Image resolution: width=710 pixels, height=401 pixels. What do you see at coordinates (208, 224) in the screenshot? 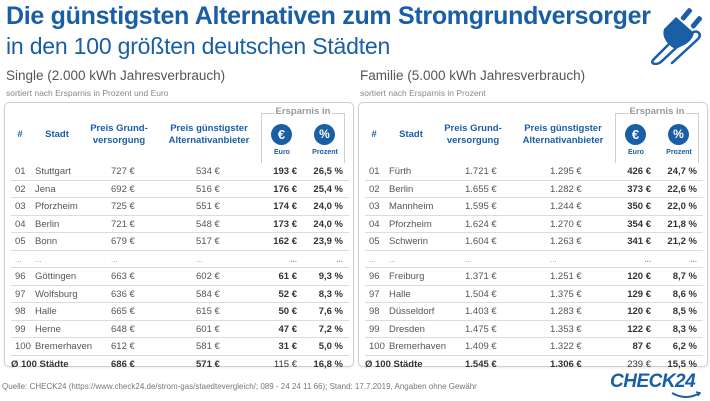
I see `cell-alt-price: 548 €` at bounding box center [208, 224].